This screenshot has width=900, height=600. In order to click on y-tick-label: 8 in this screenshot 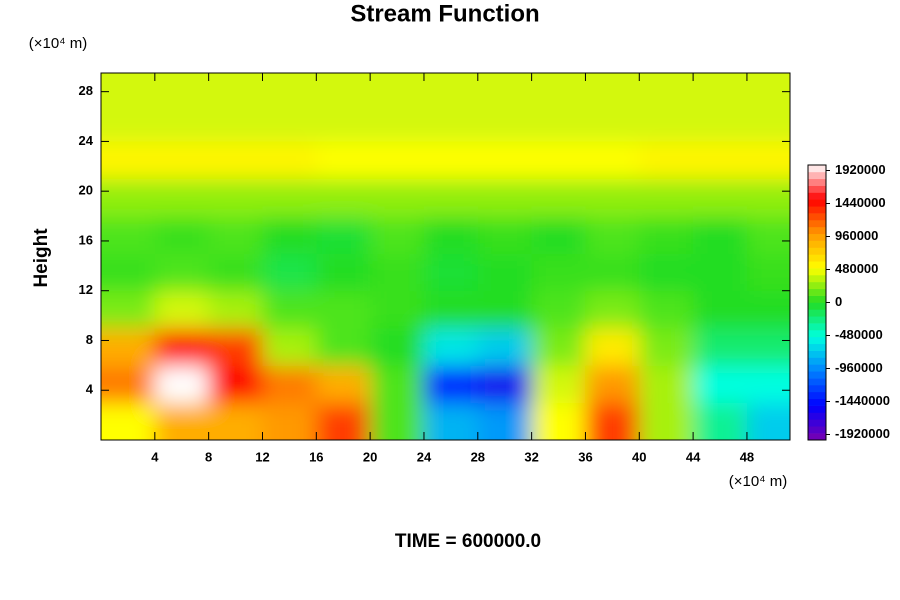, I will do `click(89, 339)`.